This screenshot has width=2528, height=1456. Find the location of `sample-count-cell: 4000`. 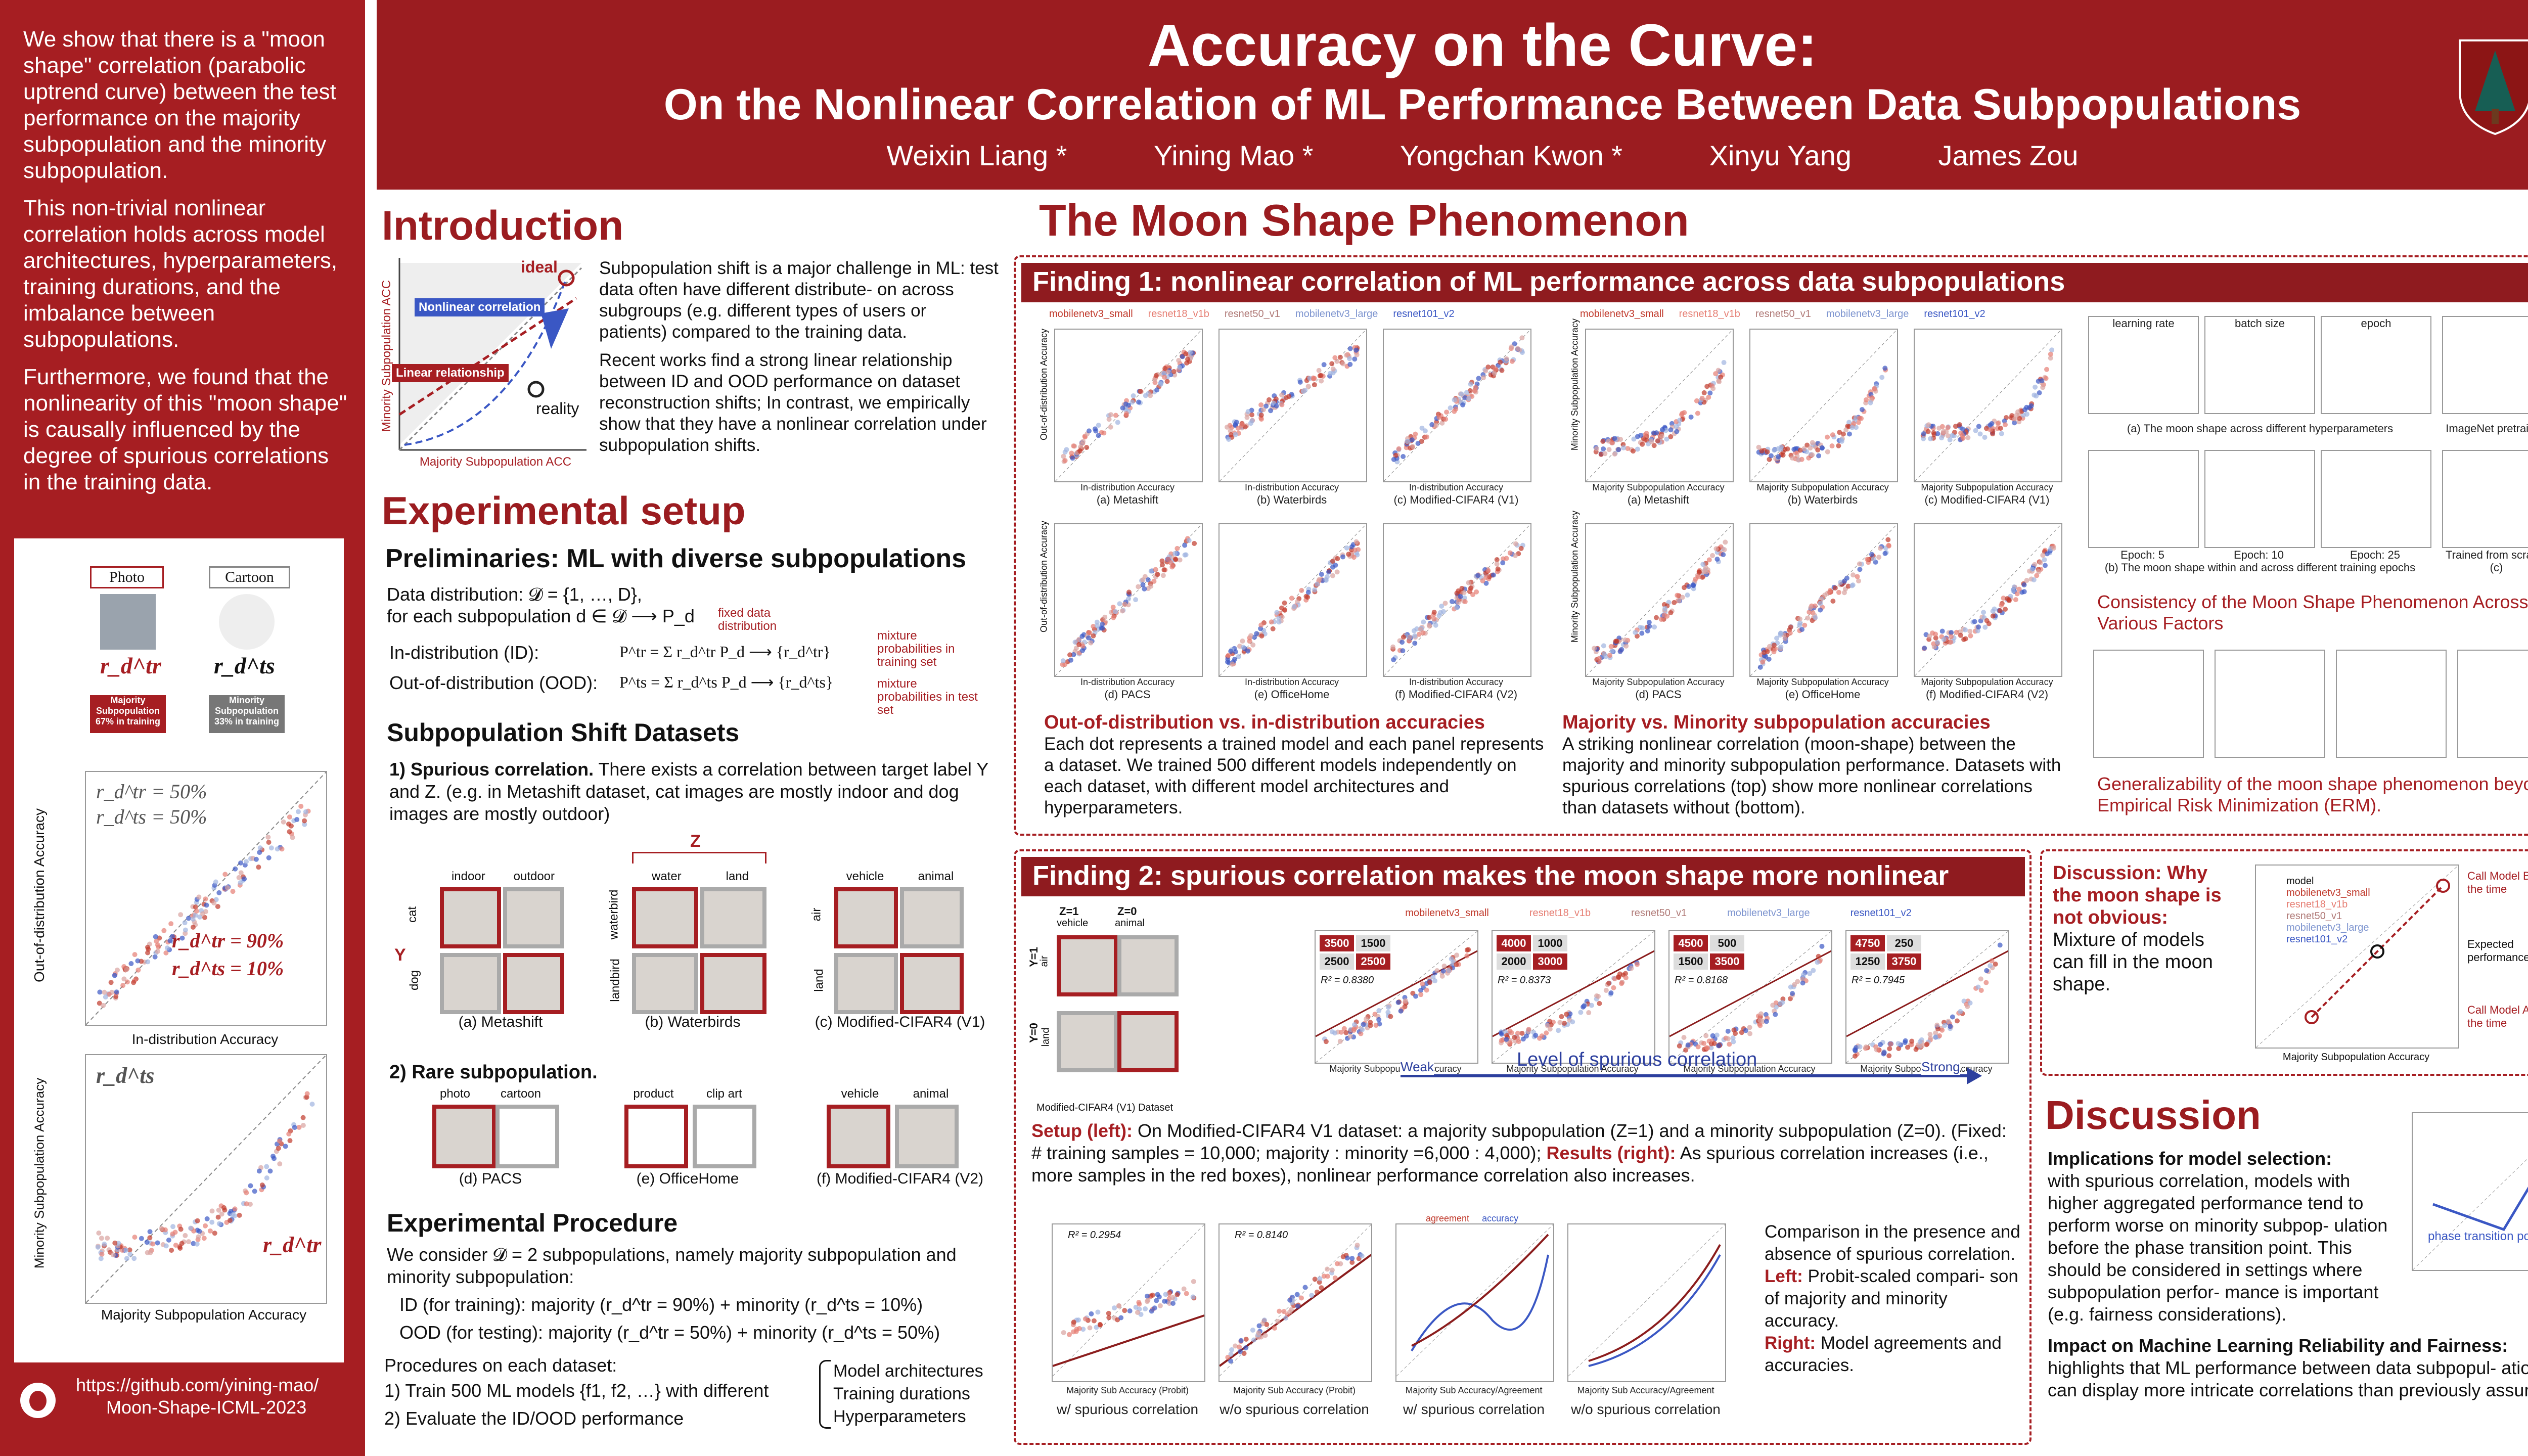

sample-count-cell: 4000 is located at coordinates (1514, 943).